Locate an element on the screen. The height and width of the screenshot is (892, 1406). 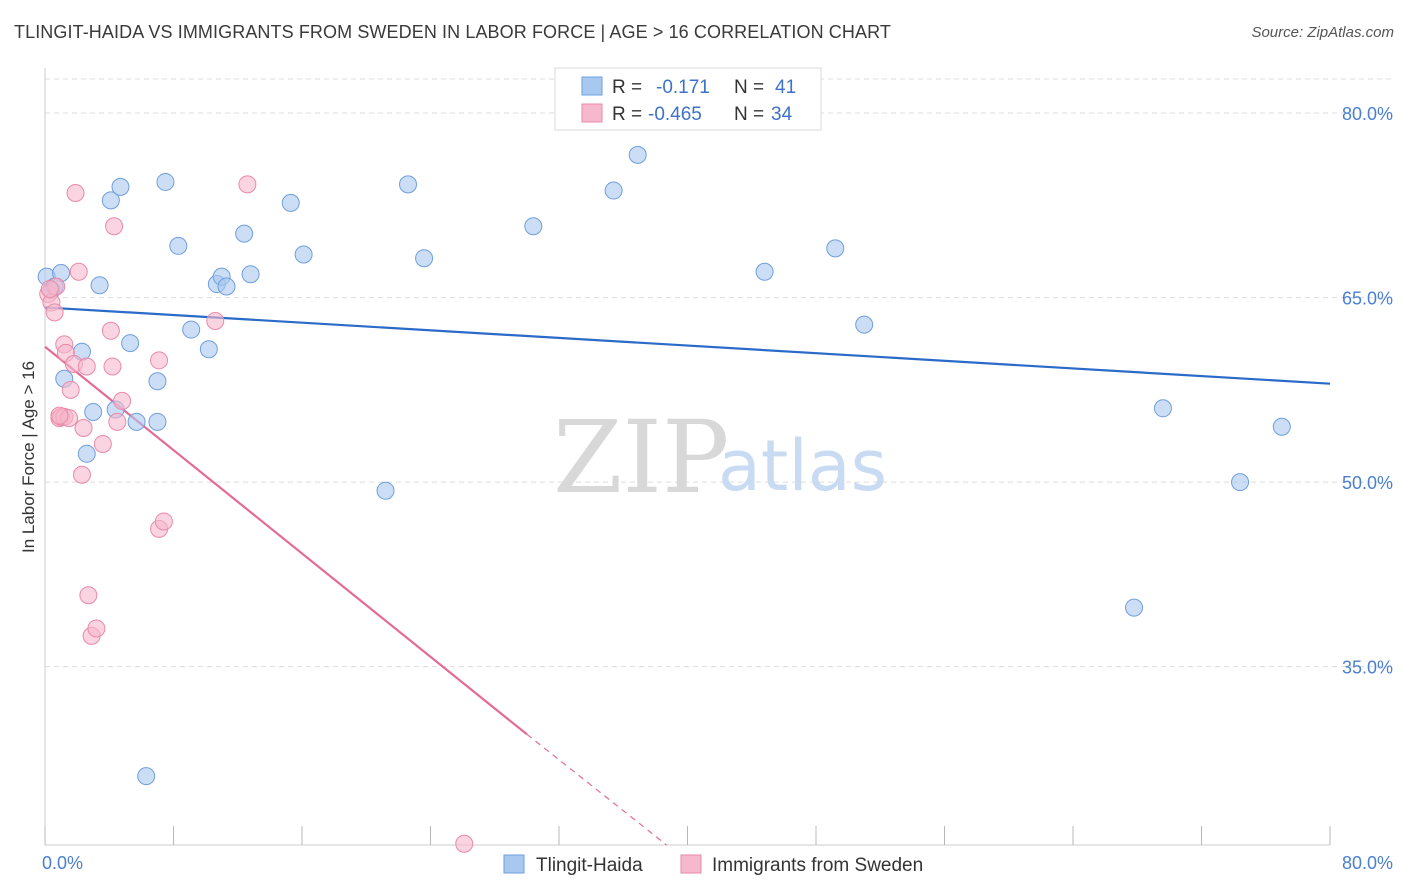
legend-n-value-2: 34 is located at coordinates (782, 114).